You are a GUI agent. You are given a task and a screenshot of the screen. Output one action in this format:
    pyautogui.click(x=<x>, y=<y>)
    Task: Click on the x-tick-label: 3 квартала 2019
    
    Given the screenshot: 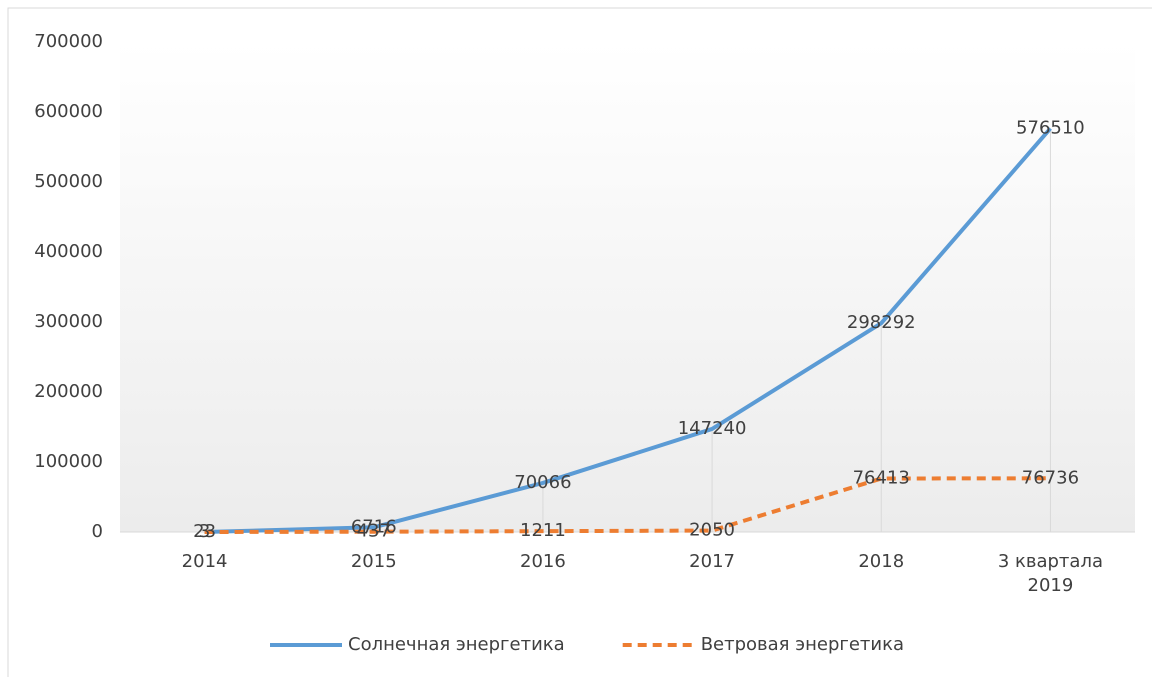 What is the action you would take?
    pyautogui.click(x=1050, y=573)
    